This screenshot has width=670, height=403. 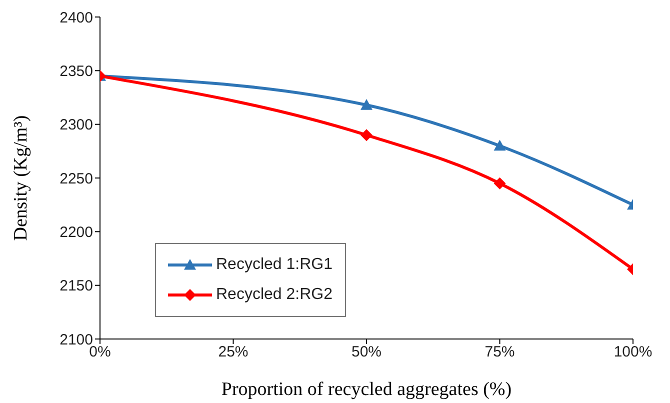 I want to click on x-axis-title: Proportion of recycled aggregates (%), so click(x=366, y=389).